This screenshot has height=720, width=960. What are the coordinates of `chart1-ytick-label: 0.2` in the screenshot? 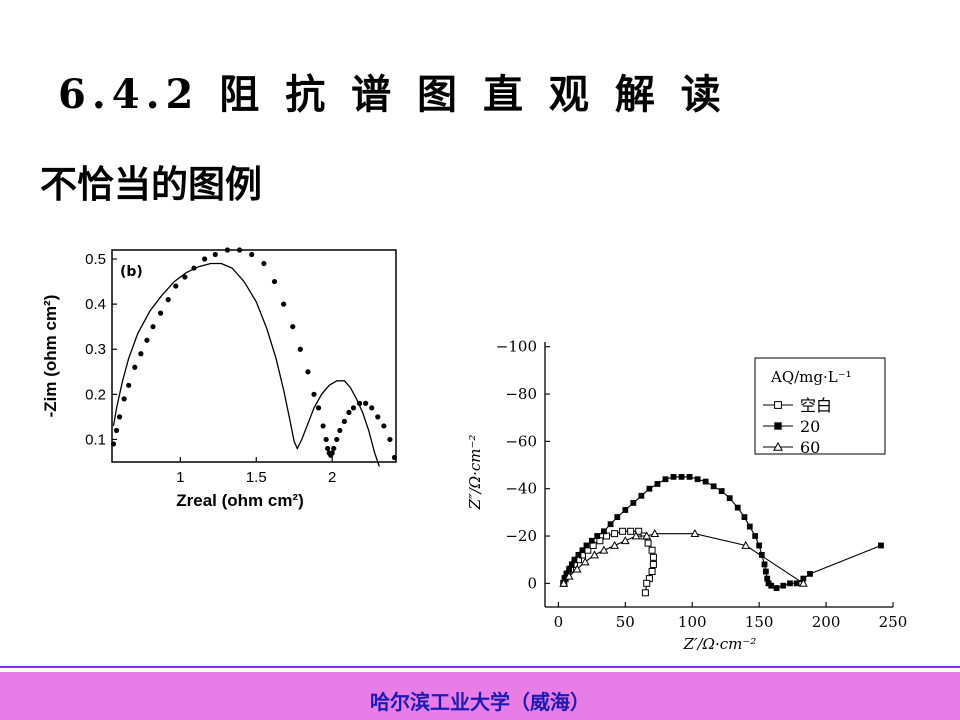 It's located at (95, 394).